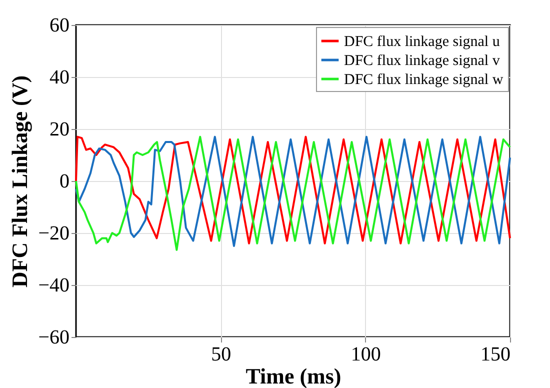 The height and width of the screenshot is (388, 550). I want to click on y-tick-label: −60, so click(54, 337).